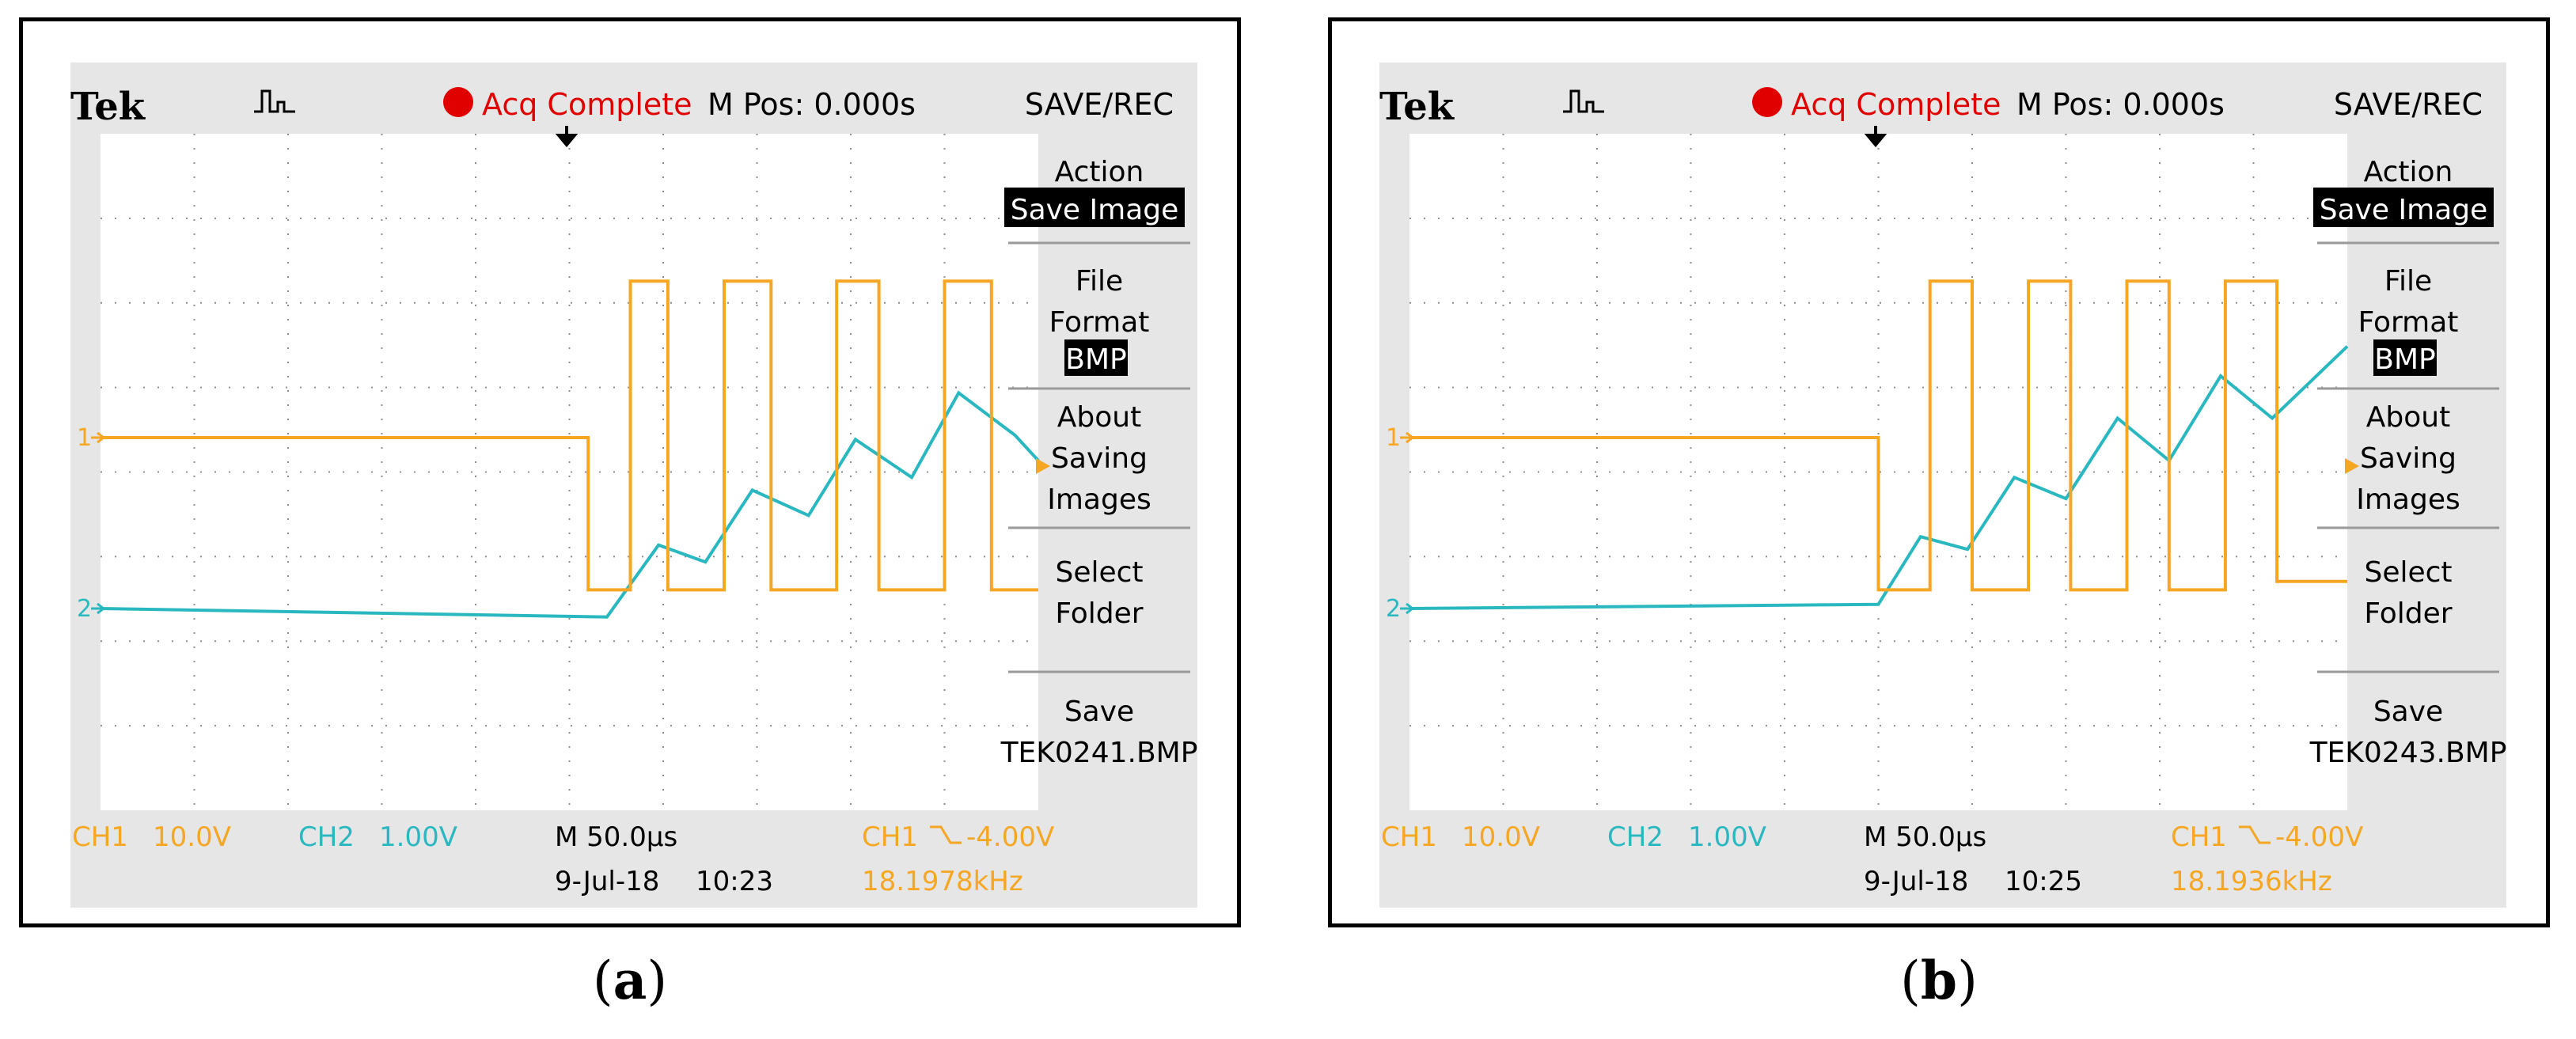 This screenshot has height=1039, width=2576. Describe the element at coordinates (2251, 881) in the screenshot. I see `frequency-readout: 18.1936kHz` at that location.